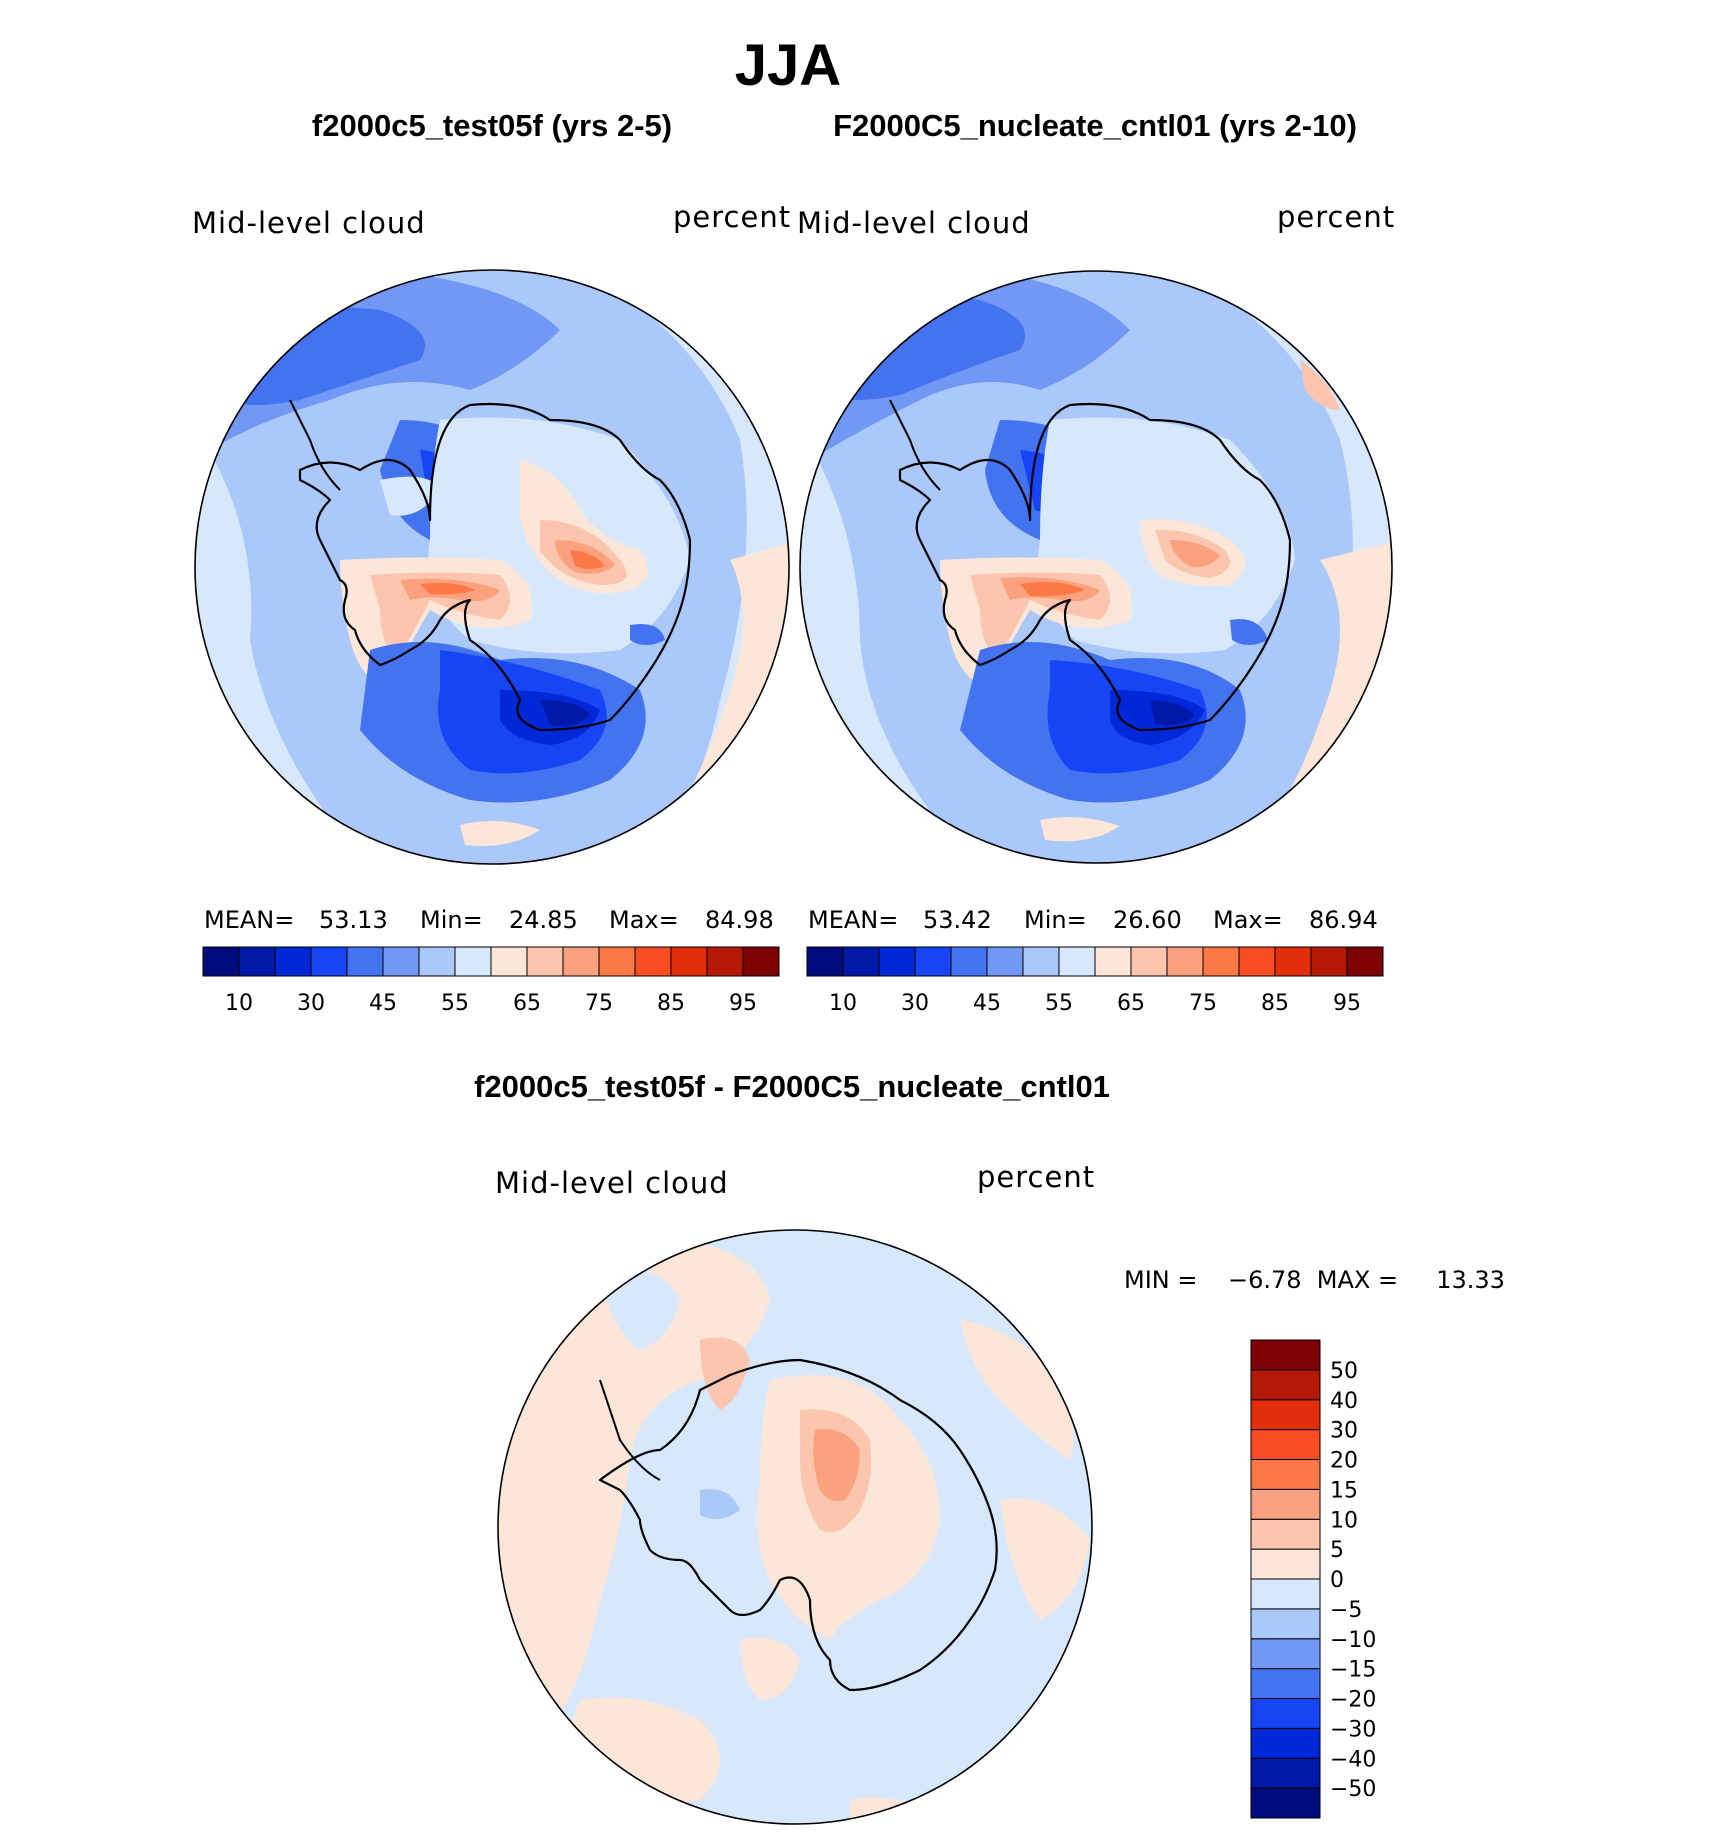  I want to click on colorbar-cntl: 10 30 45 55 65 75 85 95, so click(1095, 981).